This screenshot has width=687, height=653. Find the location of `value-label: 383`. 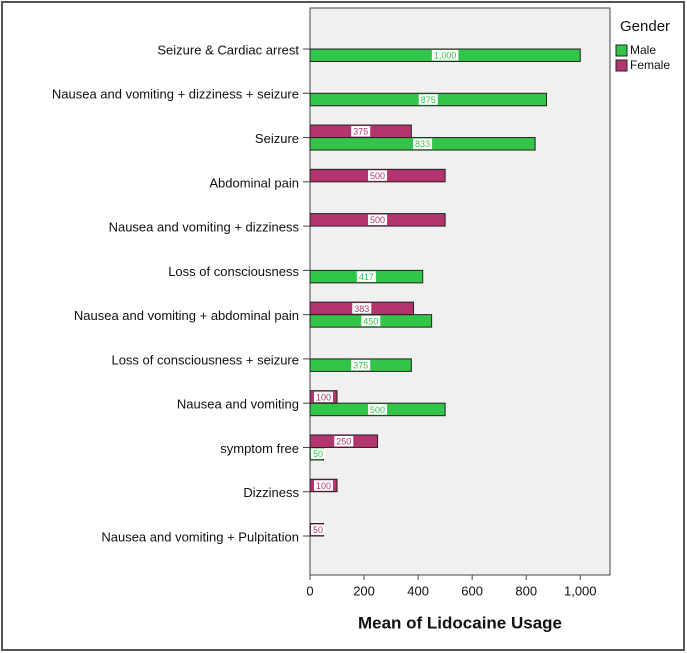

value-label: 383 is located at coordinates (361, 309).